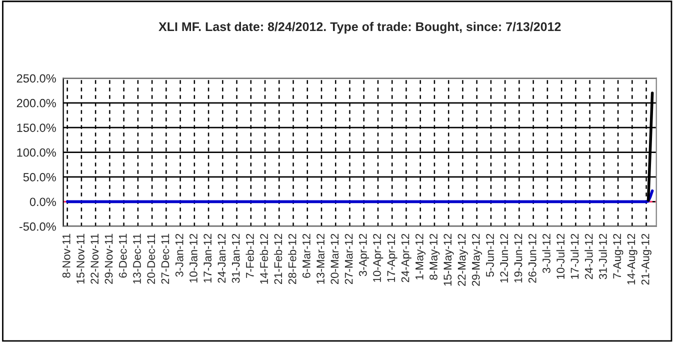 The image size is (688, 343). Describe the element at coordinates (392, 258) in the screenshot. I see `x-tick-label: 17-Apr-12` at that location.